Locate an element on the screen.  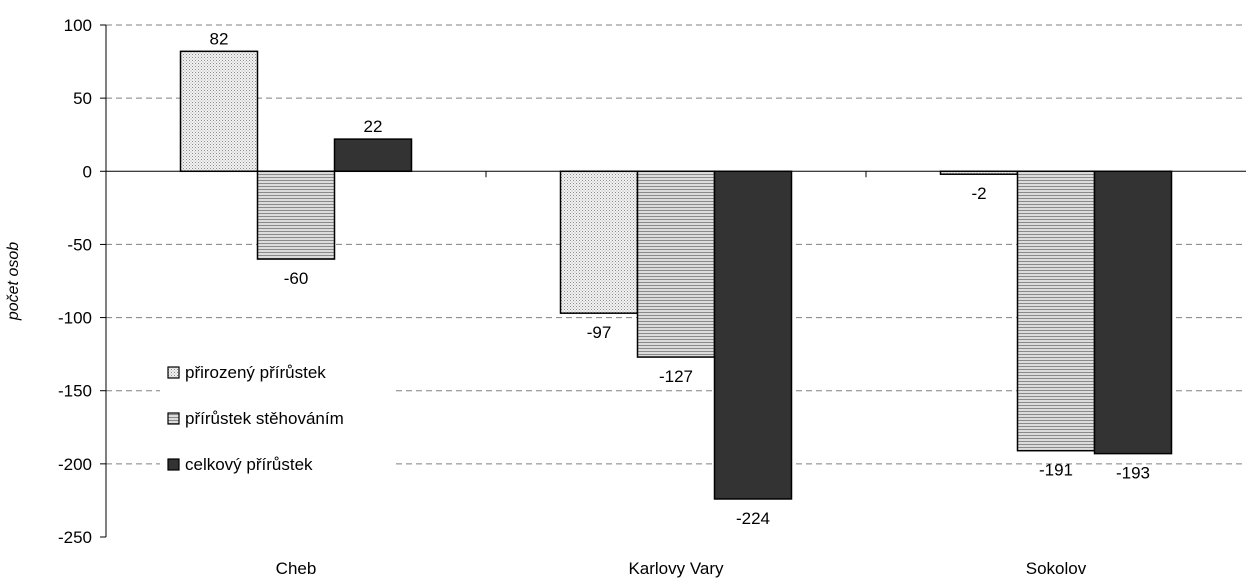
data-label: 82 is located at coordinates (219, 38).